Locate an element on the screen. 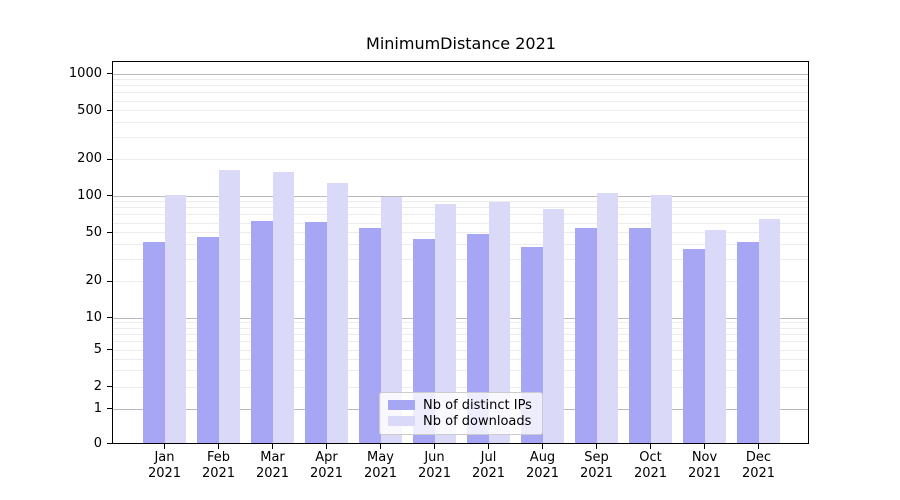 Image resolution: width=900 pixels, height=500 pixels. y-axis-tick-label: 1000 is located at coordinates (85, 73).